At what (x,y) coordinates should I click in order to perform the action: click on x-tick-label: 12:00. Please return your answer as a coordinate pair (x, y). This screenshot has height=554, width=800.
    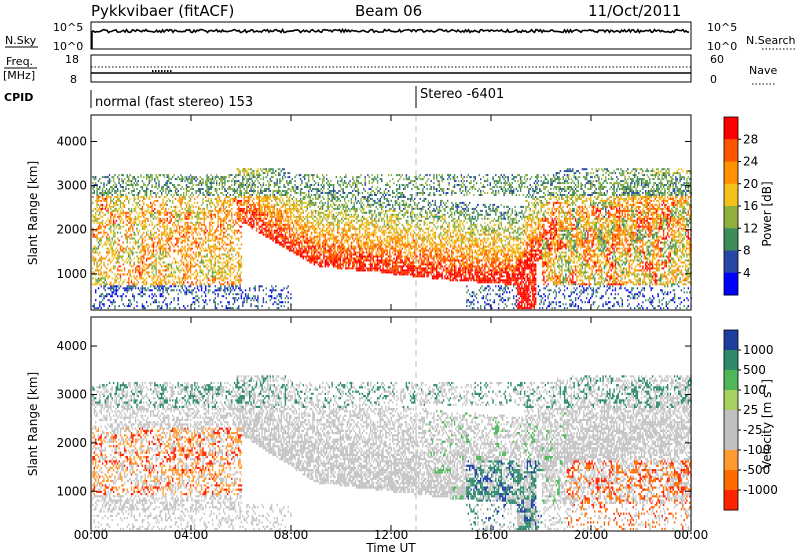
    Looking at the image, I should click on (391, 535).